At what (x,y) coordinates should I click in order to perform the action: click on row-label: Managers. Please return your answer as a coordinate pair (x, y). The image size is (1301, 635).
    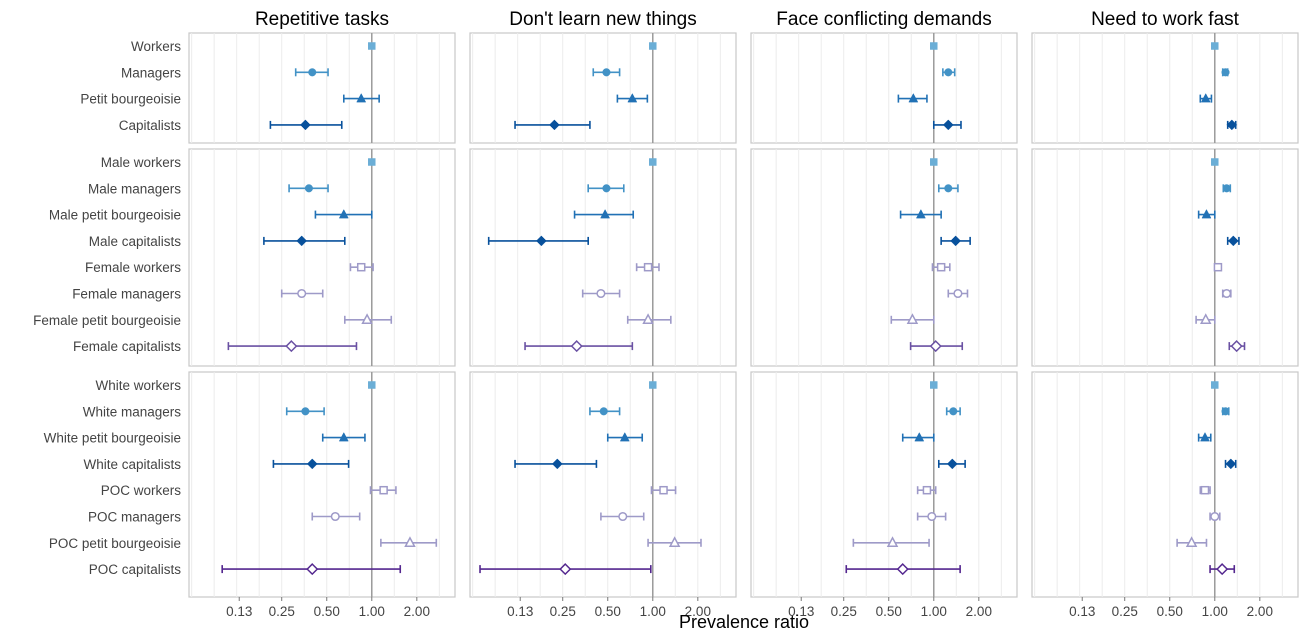
    Looking at the image, I should click on (151, 72).